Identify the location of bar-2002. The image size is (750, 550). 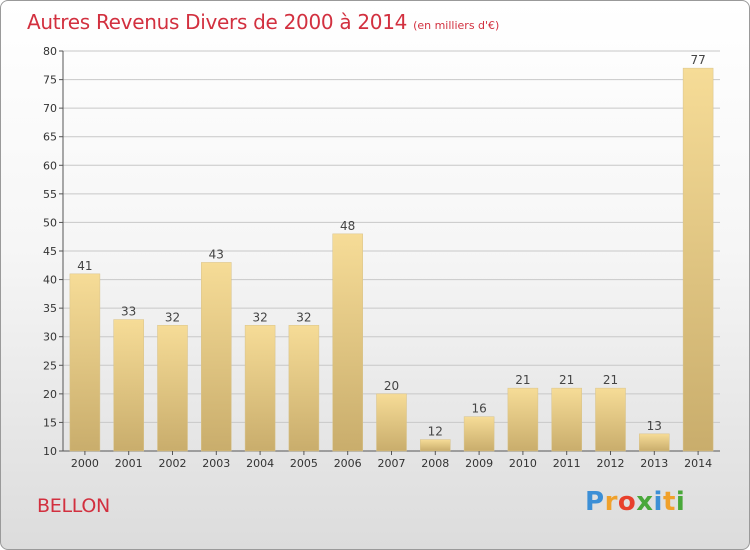
(172, 388).